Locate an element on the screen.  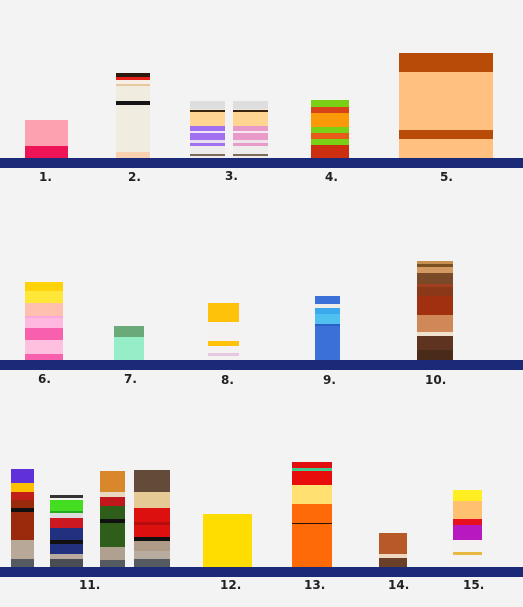
label-7: 7. is located at coordinates (130, 379).